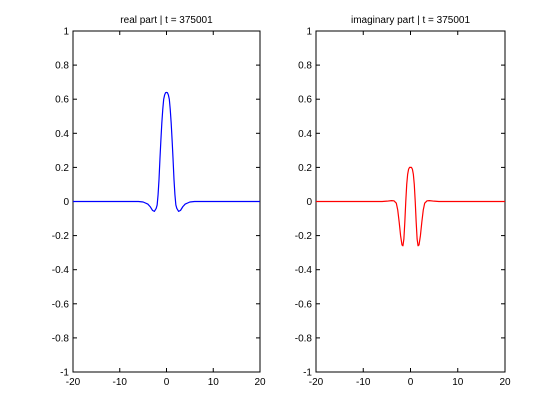  Describe the element at coordinates (304, 304) in the screenshot. I see `imaginary-panel-ytick-label: -0.6` at that location.